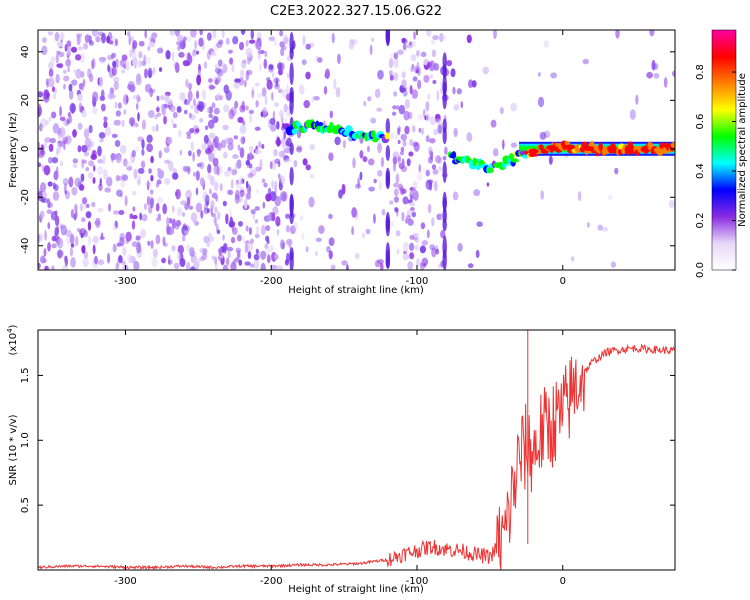 The width and height of the screenshot is (750, 600). Describe the element at coordinates (700, 270) in the screenshot. I see `colorbar-tick-label: 0.0` at that location.